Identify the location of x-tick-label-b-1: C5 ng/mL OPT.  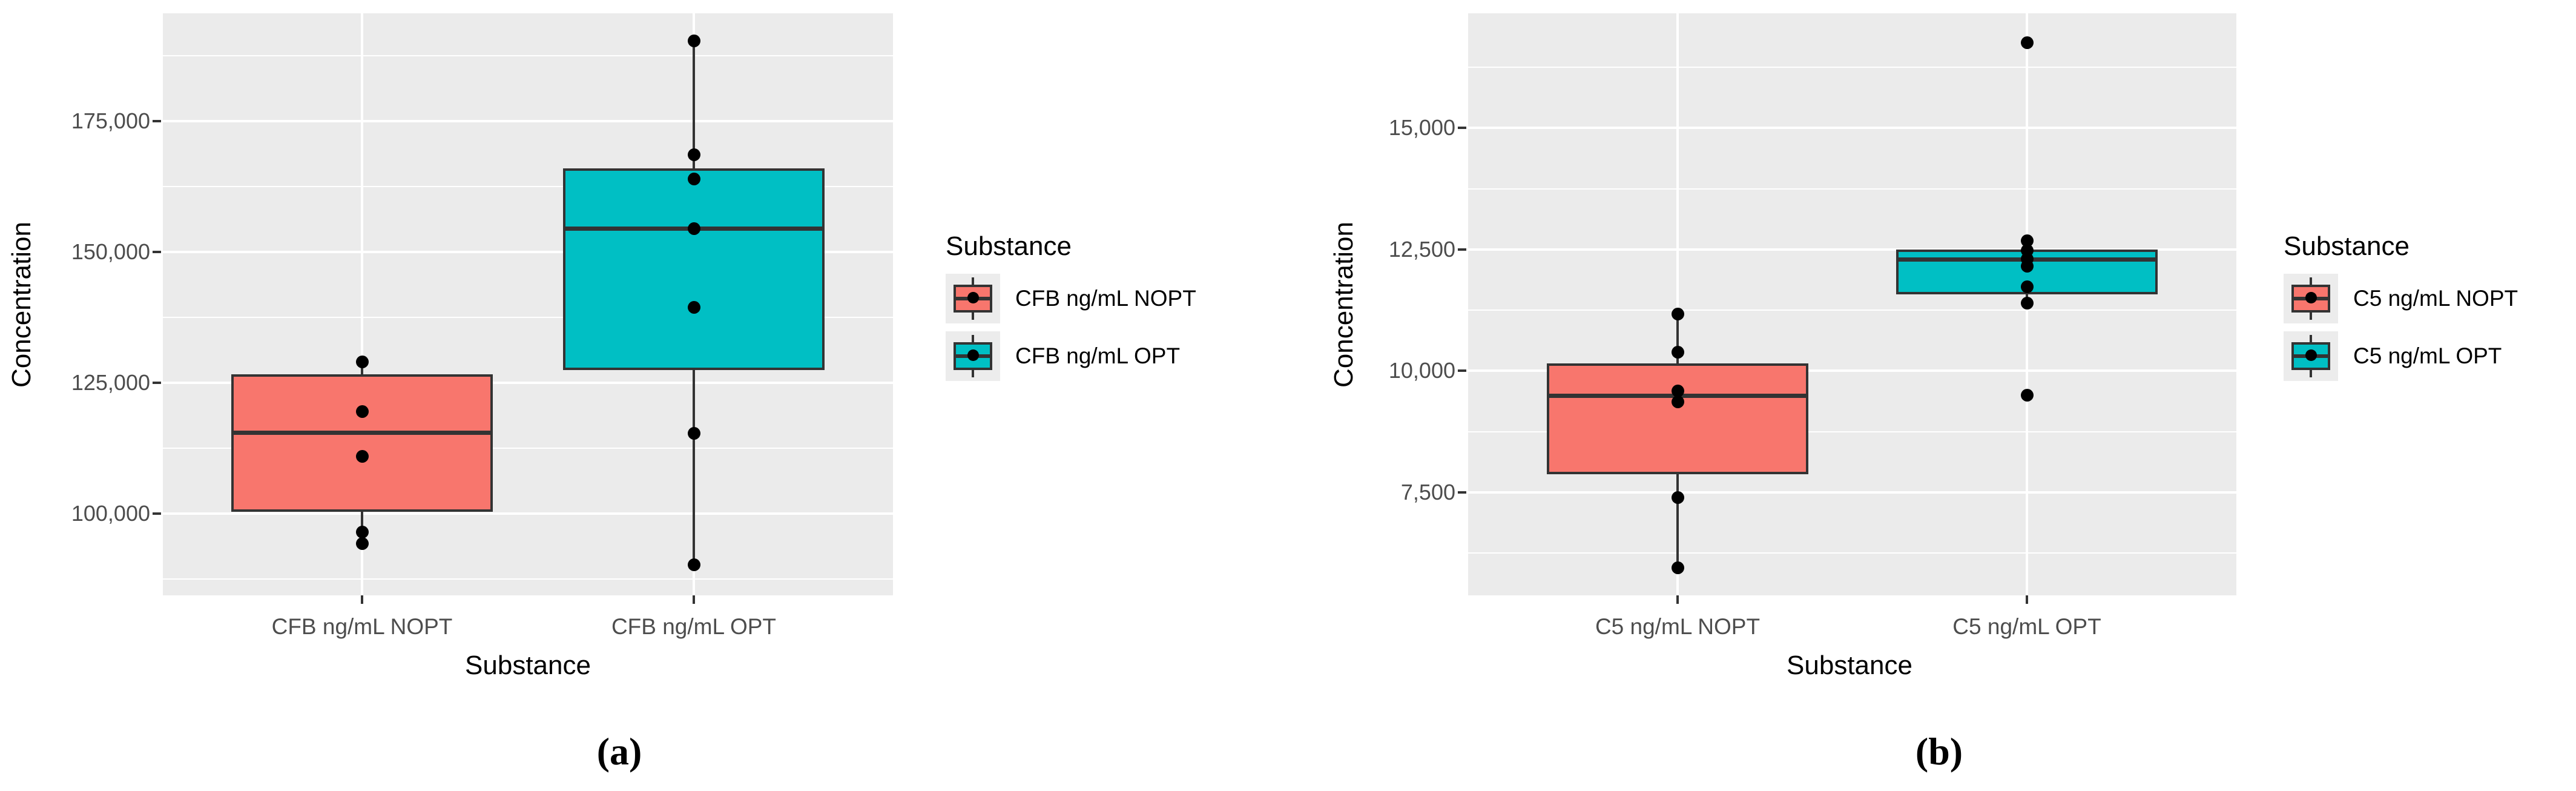
(2026, 626).